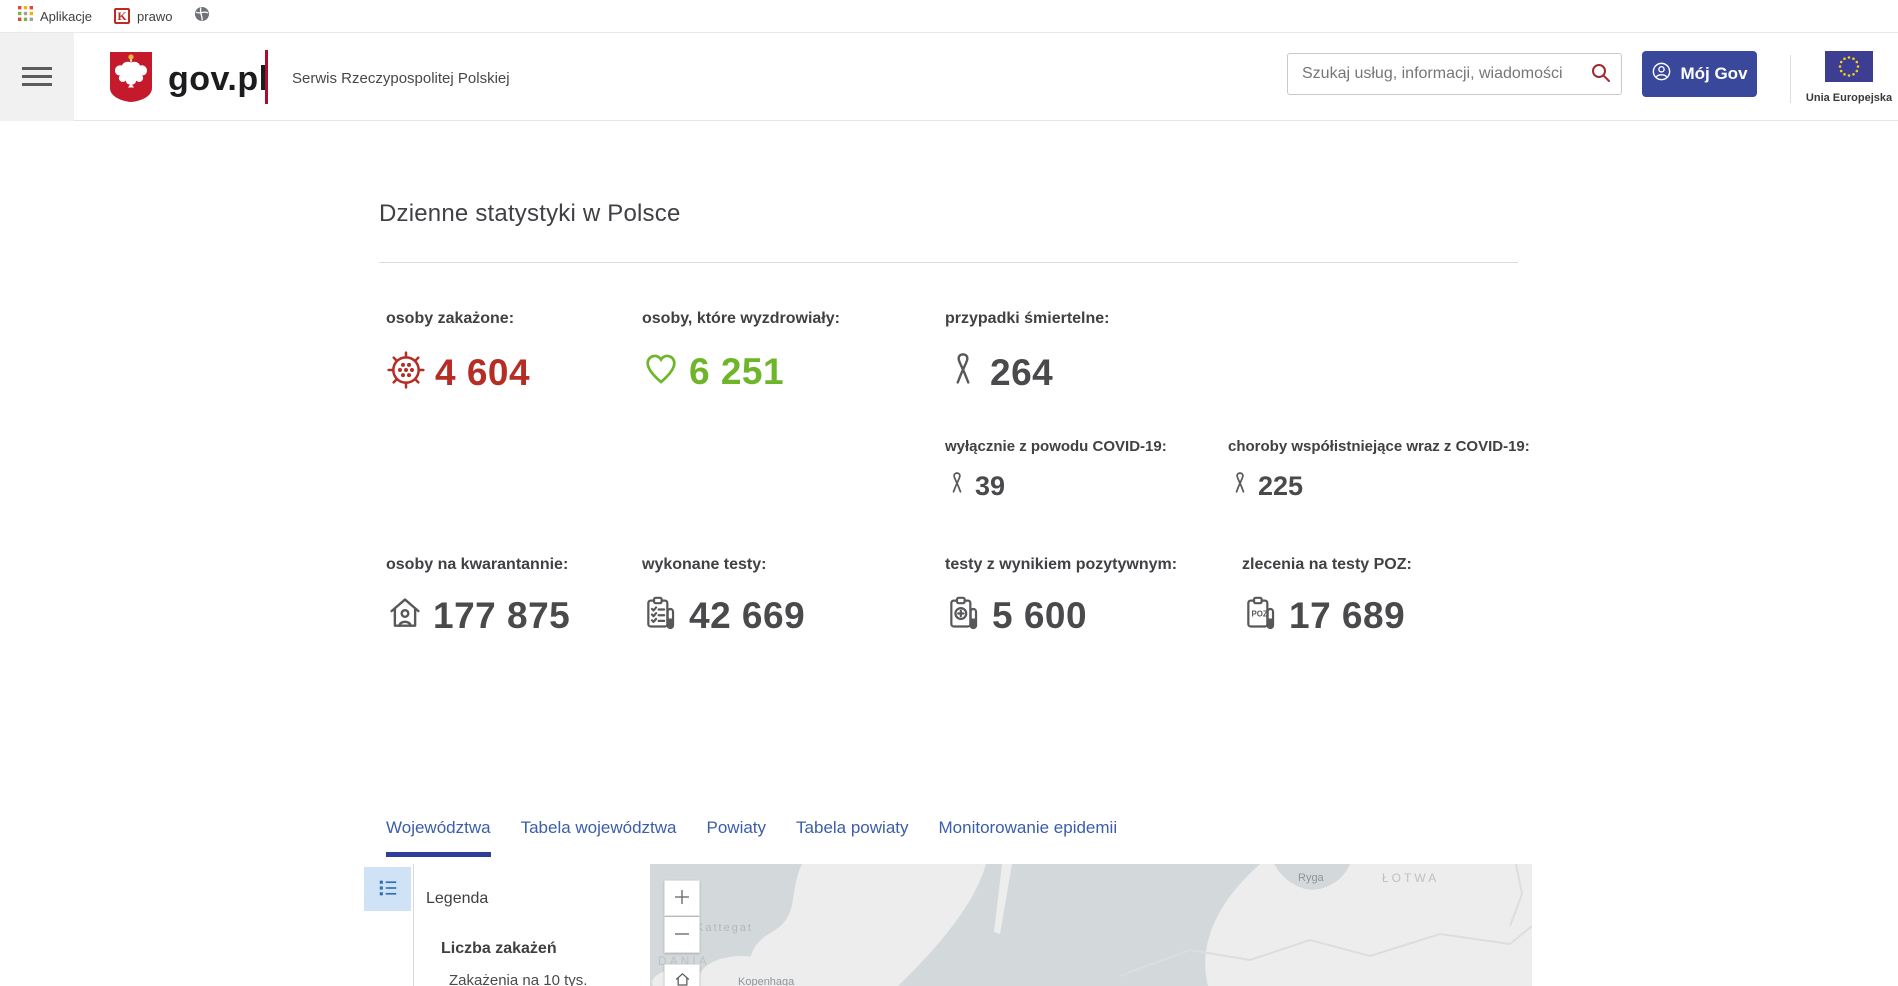 This screenshot has height=986, width=1898. I want to click on site-header: gov.pl Serwis Rzeczypospolitej Polskiej, so click(949, 77).